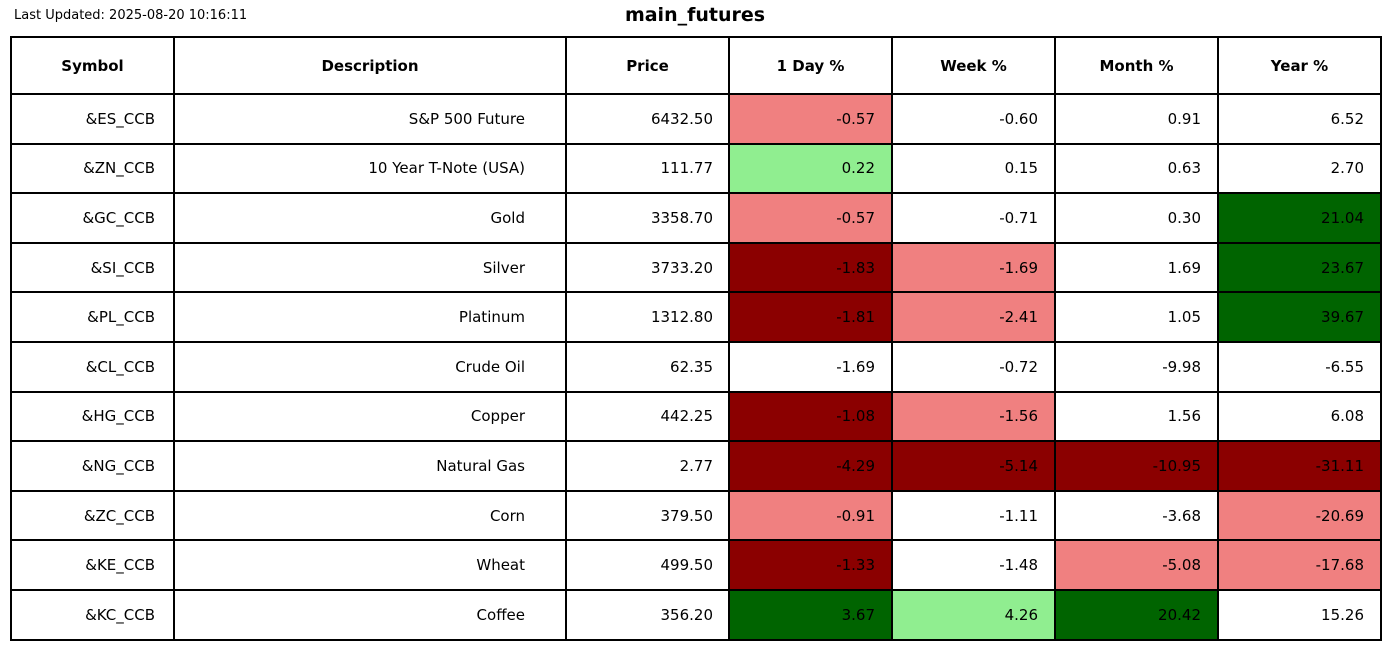  I want to click on price-cell: 1312.80, so click(647, 317).